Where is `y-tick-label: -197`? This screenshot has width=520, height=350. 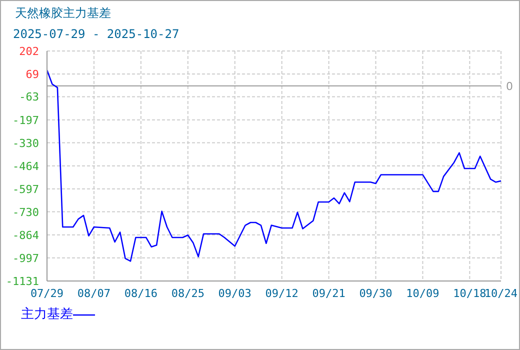
y-tick-label: -197 is located at coordinates (25, 120).